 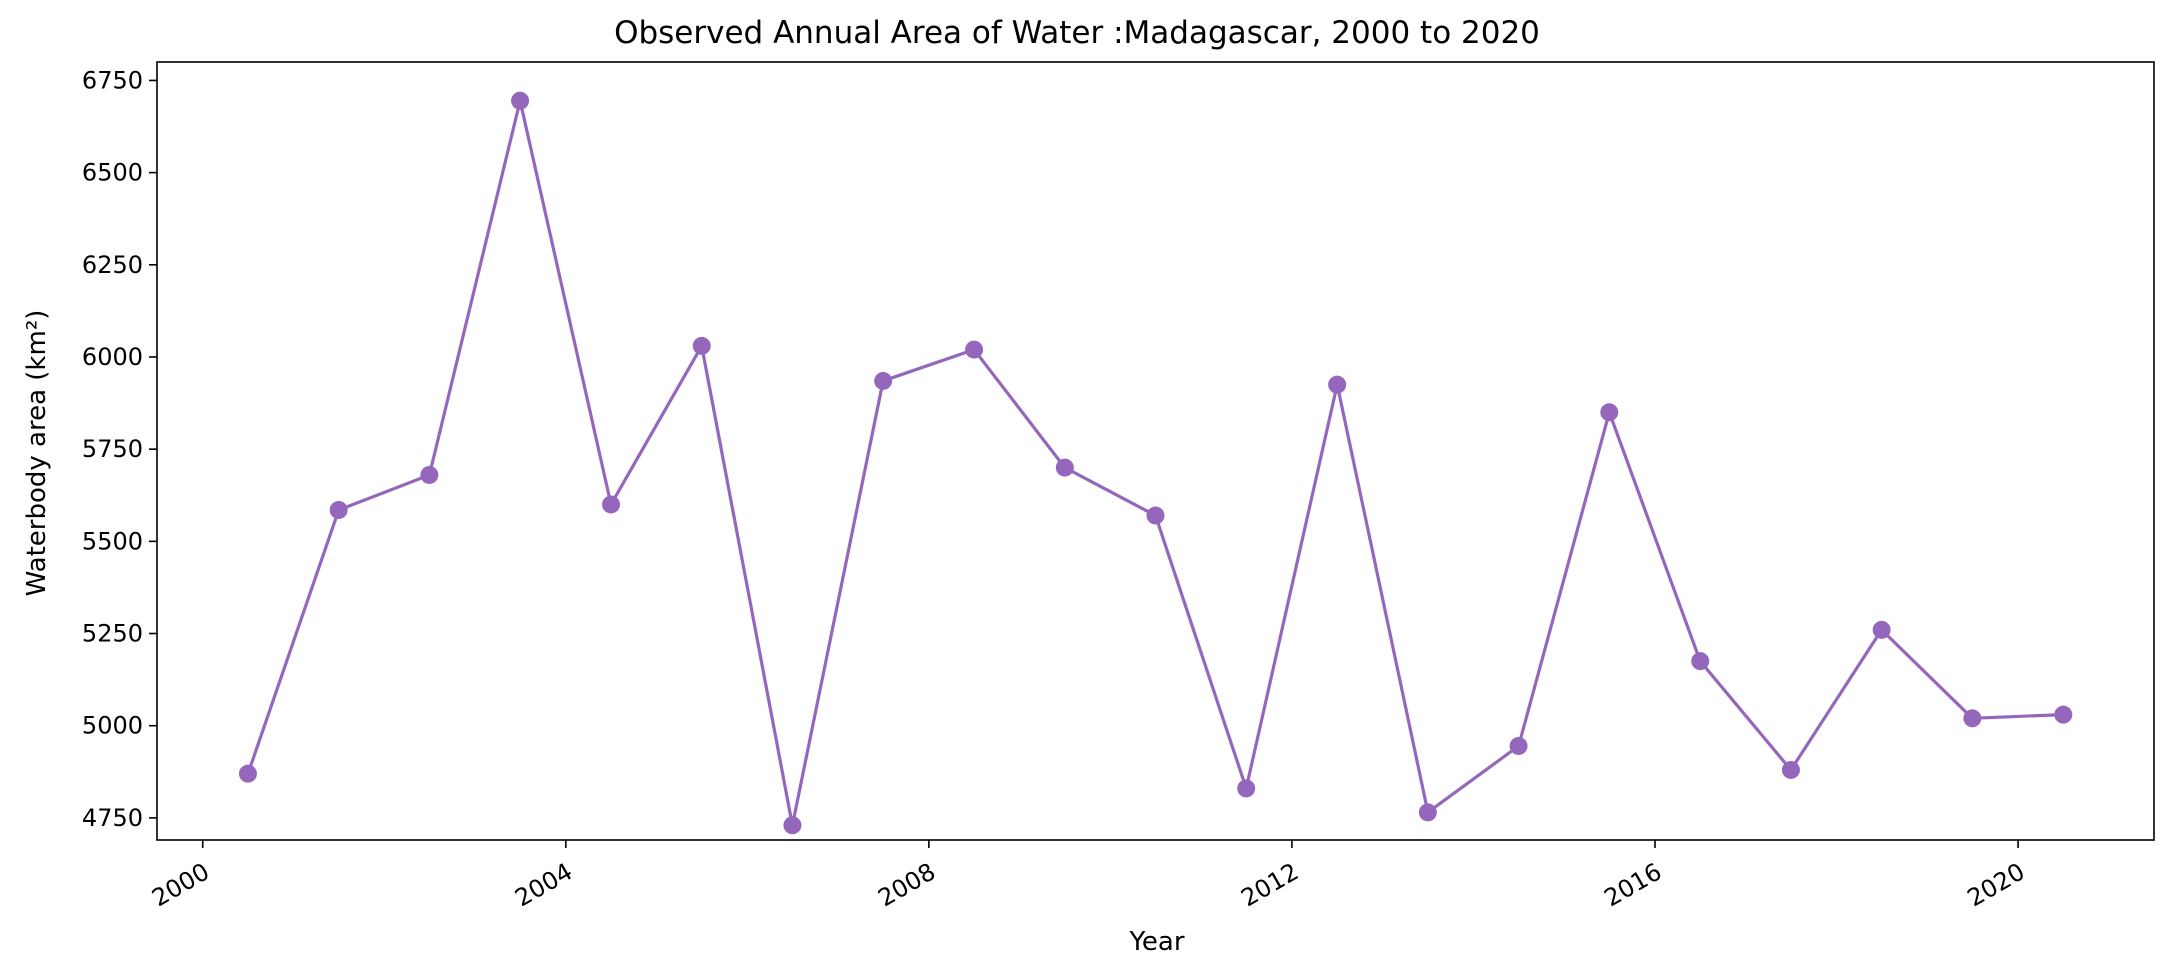 I want to click on x-axis-label: Year, so click(x=1156, y=942).